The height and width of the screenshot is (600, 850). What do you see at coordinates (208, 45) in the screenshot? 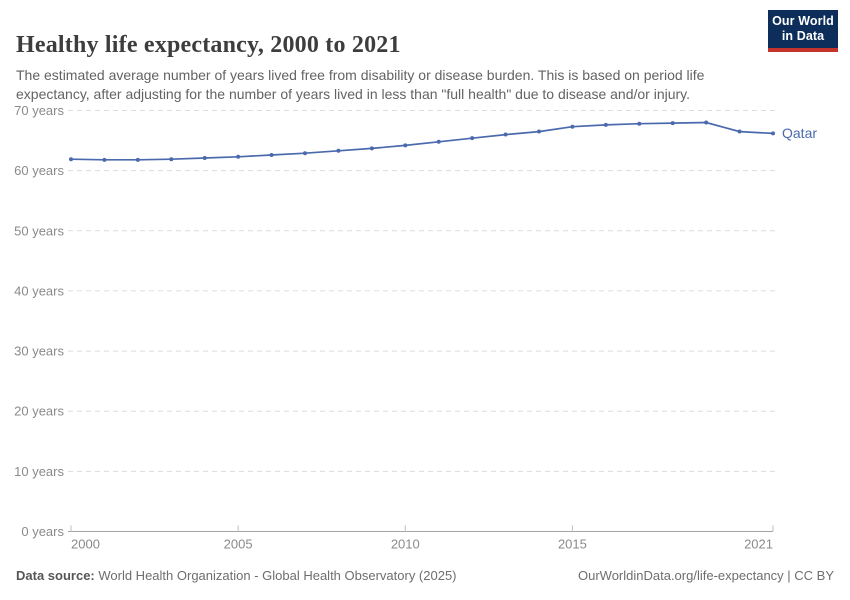
I see `chart-title: Healthy life expectancy, 2000 to 2021` at bounding box center [208, 45].